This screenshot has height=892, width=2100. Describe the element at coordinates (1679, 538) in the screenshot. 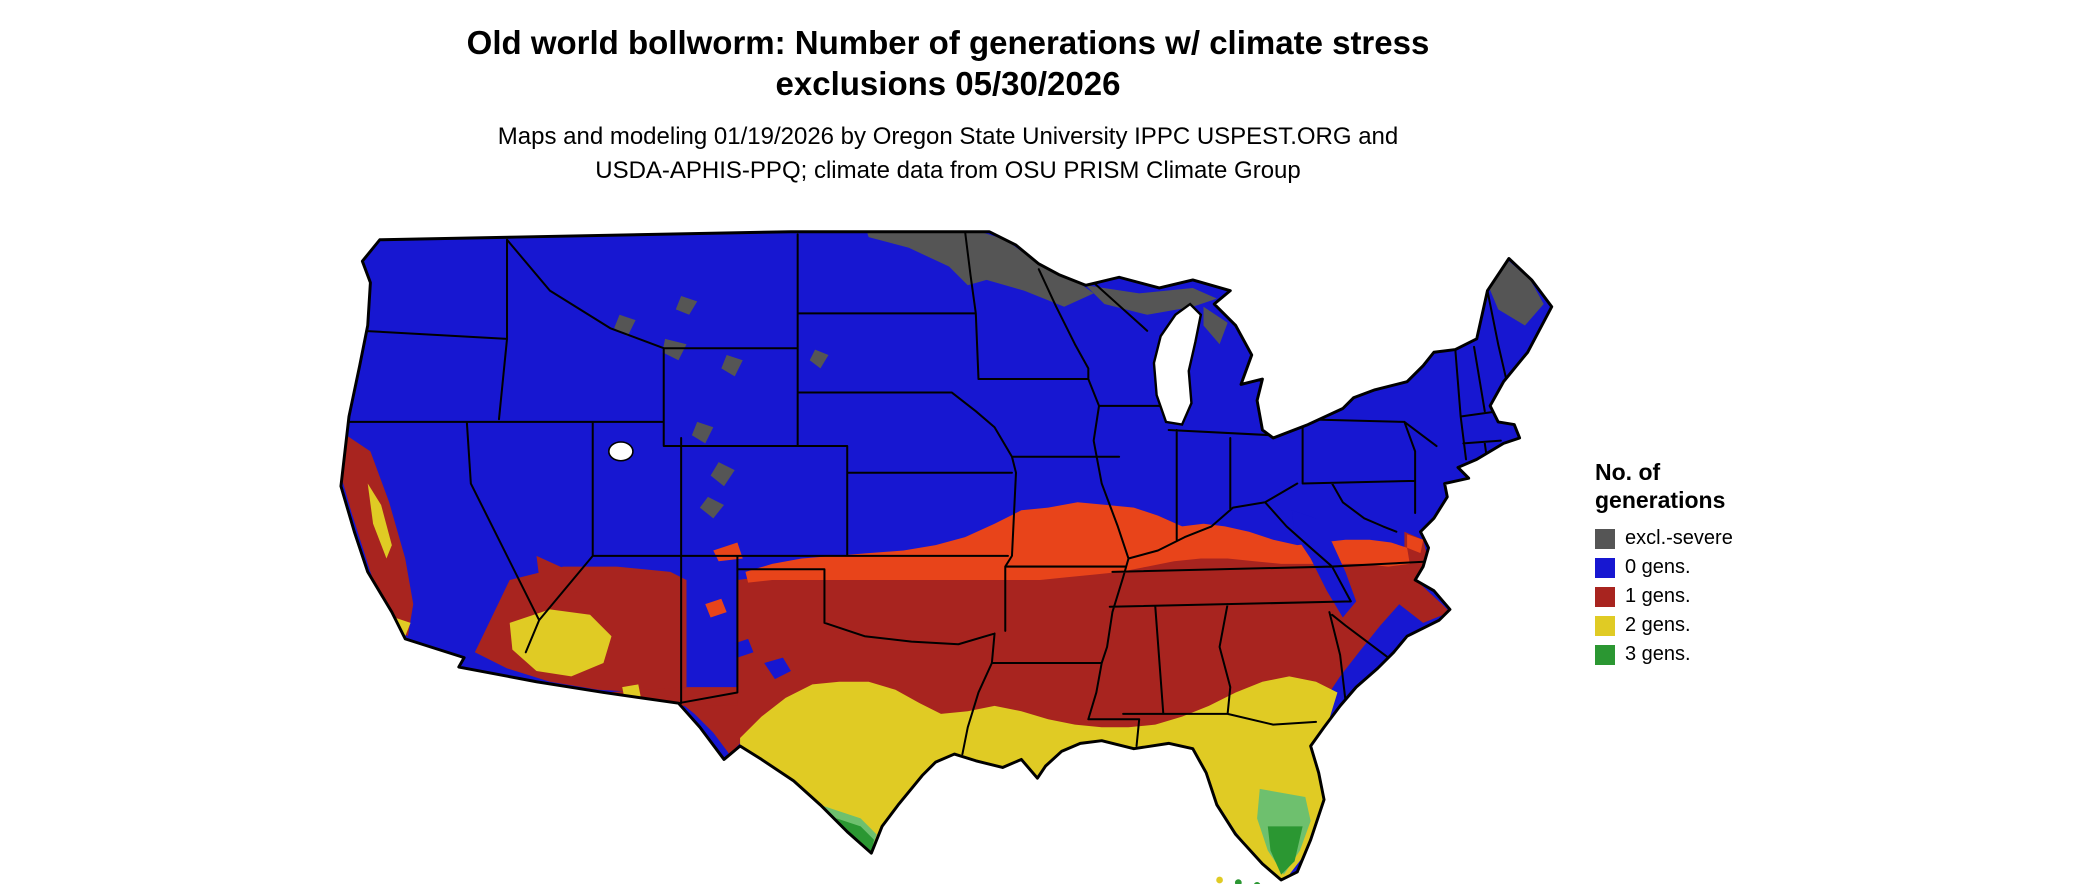

I see `legend-label-excl-severe: excl.-severe` at that location.